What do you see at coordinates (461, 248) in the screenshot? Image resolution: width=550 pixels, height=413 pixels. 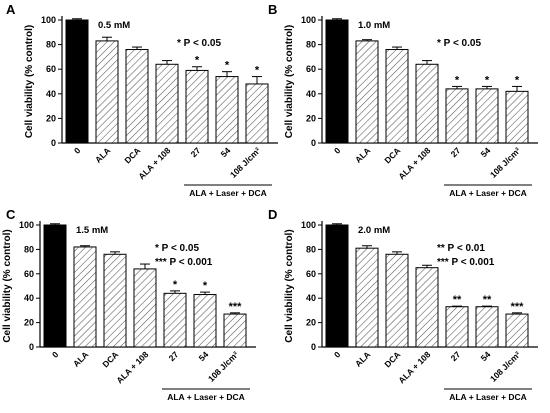 I see `significance-annotation: ** P < 0.01` at bounding box center [461, 248].